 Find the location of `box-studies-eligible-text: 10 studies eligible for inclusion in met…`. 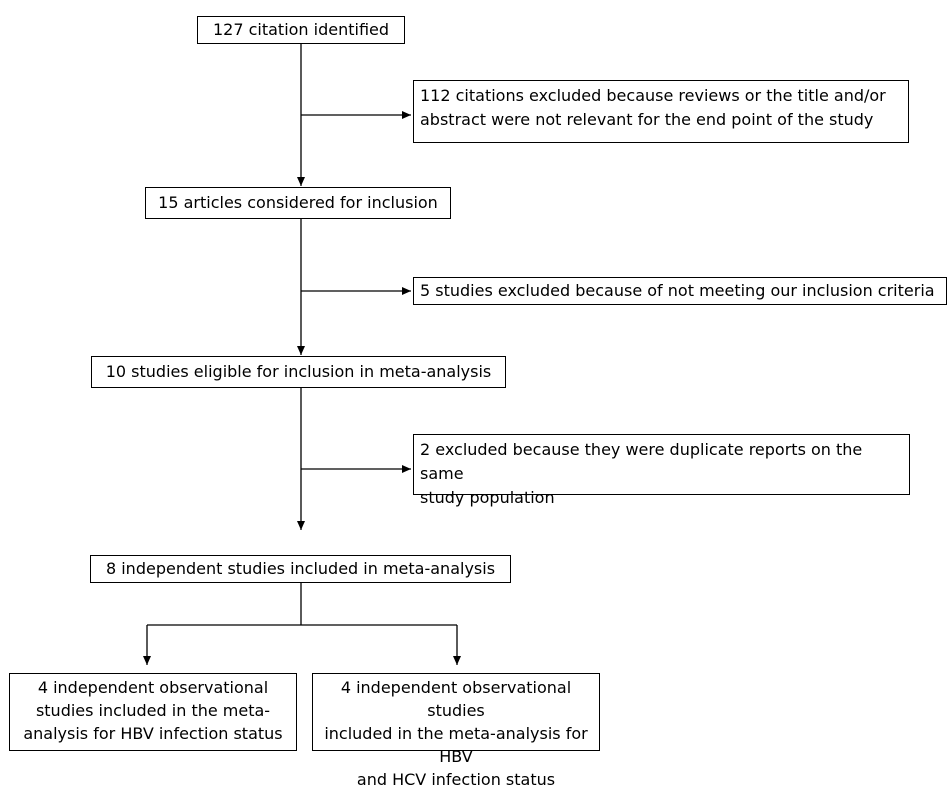

box-studies-eligible-text: 10 studies eligible for inclusion in met… is located at coordinates (298, 371).